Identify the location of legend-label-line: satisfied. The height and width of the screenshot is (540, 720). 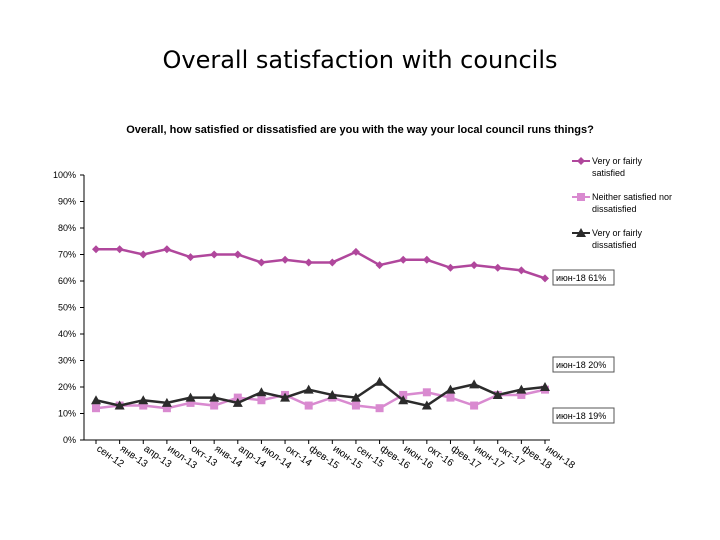
(608, 173).